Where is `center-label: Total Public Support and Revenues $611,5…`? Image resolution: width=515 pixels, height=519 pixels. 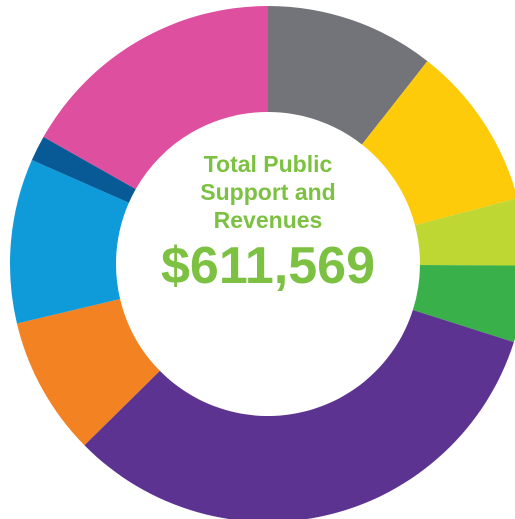
center-label: Total Public Support and Revenues $611,5… is located at coordinates (268, 223).